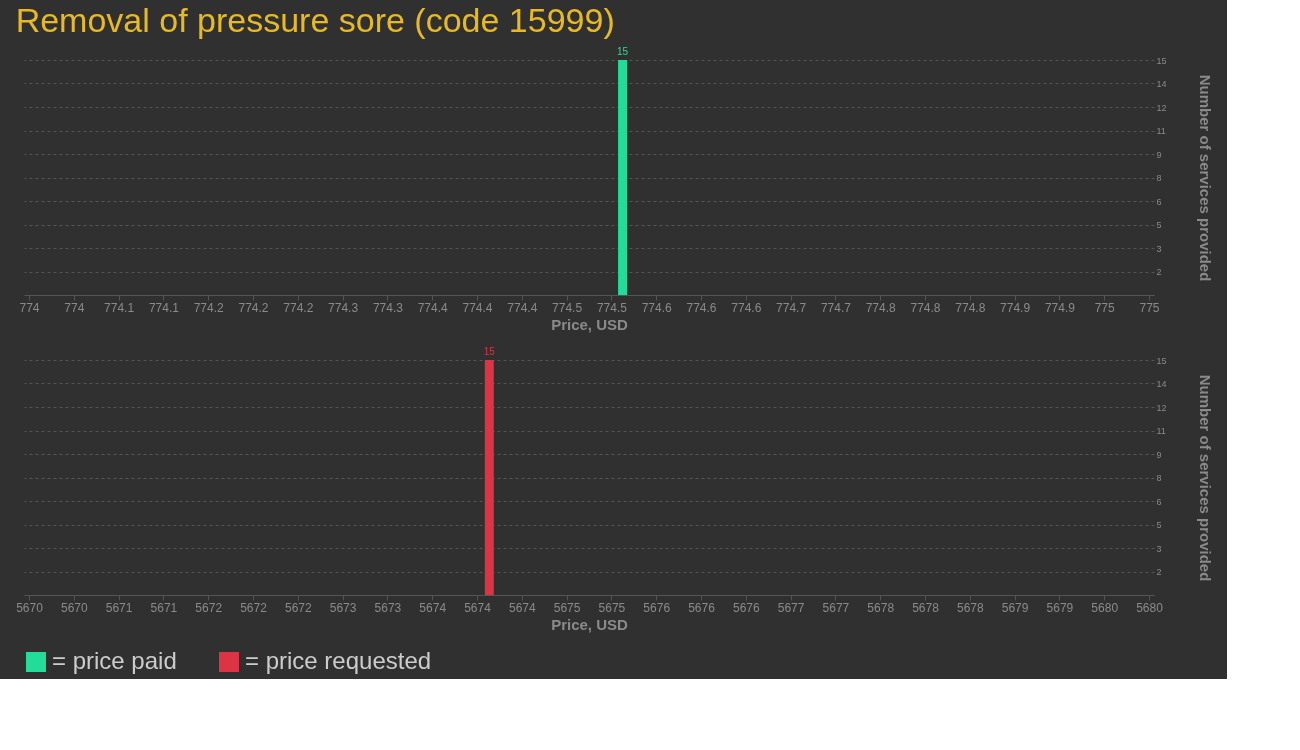 Image resolution: width=1300 pixels, height=750 pixels. What do you see at coordinates (114, 660) in the screenshot?
I see `legend-label: = price paid` at bounding box center [114, 660].